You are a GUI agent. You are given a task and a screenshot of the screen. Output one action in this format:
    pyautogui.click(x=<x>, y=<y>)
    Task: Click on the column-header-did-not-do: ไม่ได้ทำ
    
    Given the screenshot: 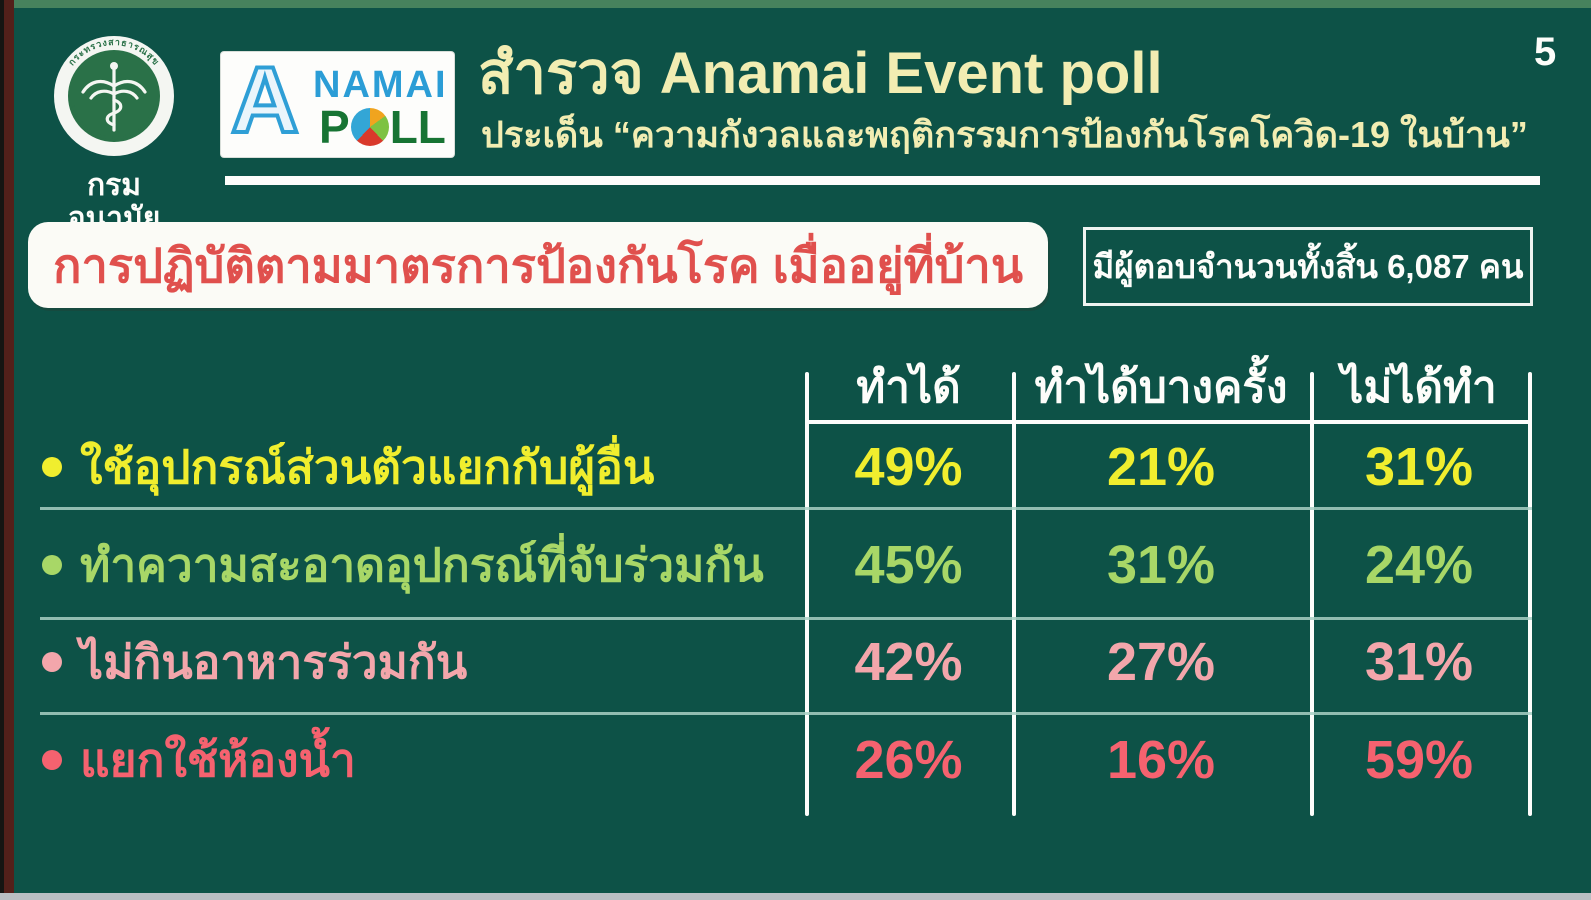 What is the action you would take?
    pyautogui.click(x=1419, y=387)
    